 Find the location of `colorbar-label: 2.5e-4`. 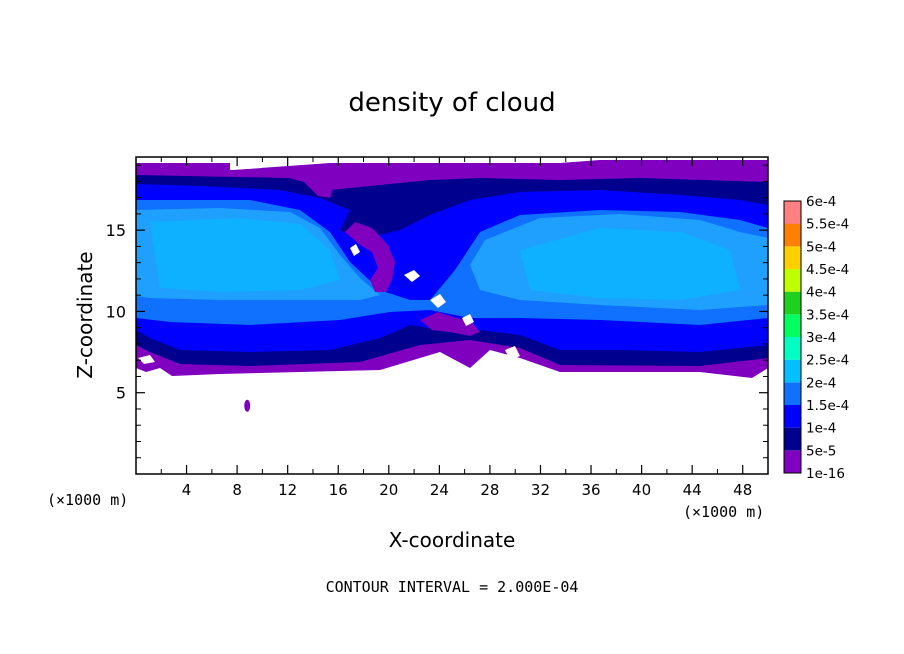

colorbar-label: 2.5e-4 is located at coordinates (827, 361).